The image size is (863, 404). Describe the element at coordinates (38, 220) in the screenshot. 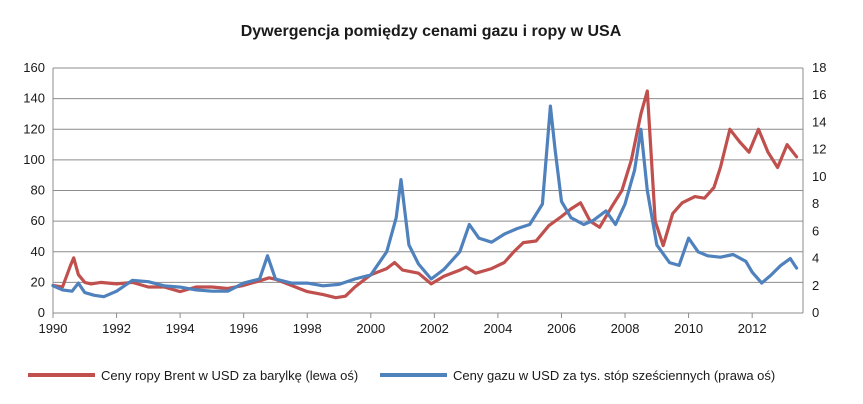

I see `left-tick-label: 60` at that location.